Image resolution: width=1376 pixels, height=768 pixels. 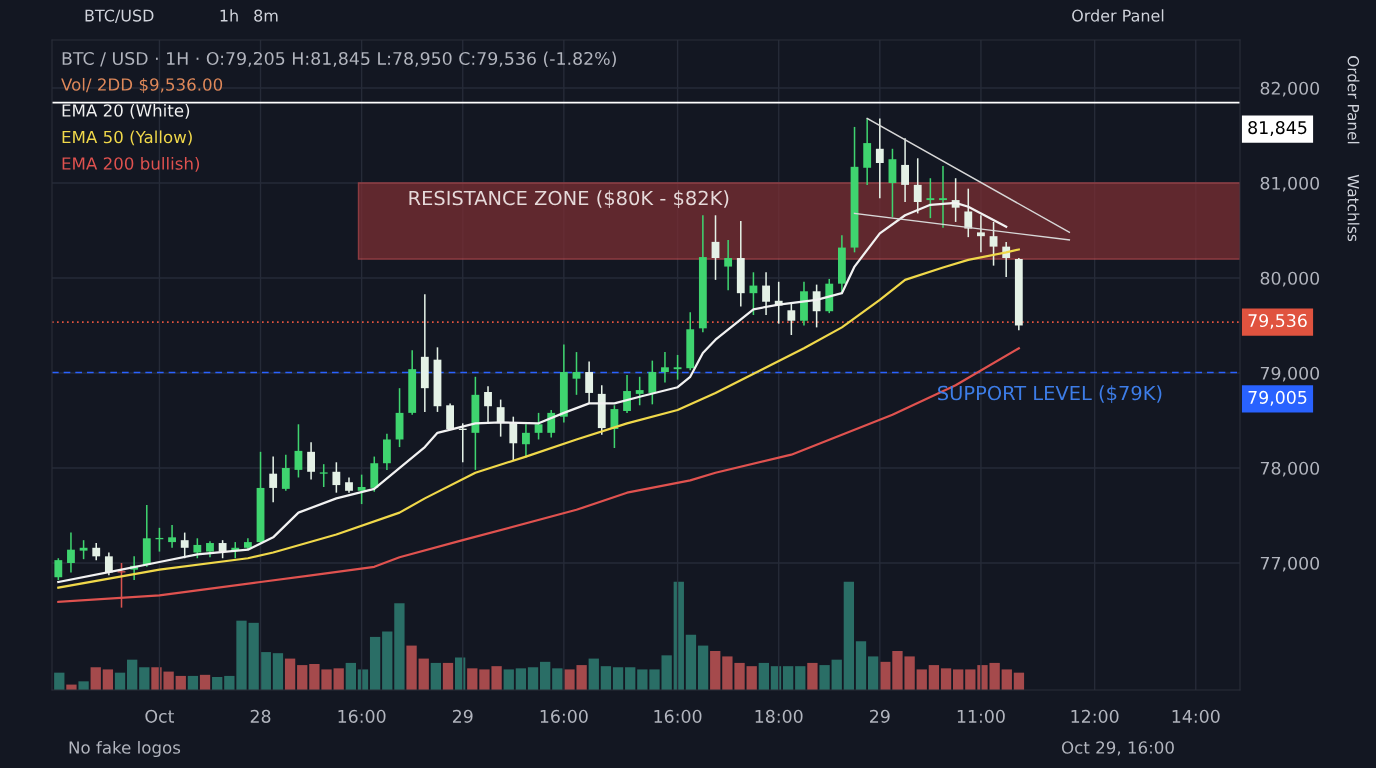 What do you see at coordinates (1290, 374) in the screenshot?
I see `y-tick-label: 79,000` at bounding box center [1290, 374].